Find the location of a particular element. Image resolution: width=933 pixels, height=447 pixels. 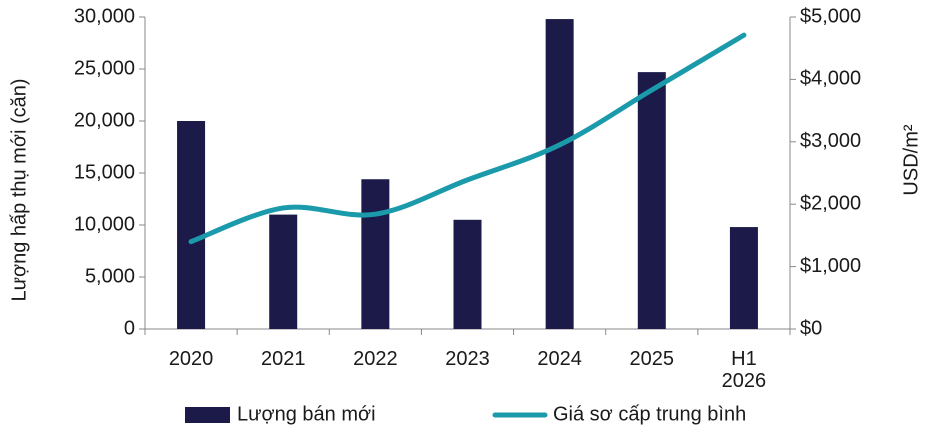

y2-tick-label: $4,000 is located at coordinates (830, 79).